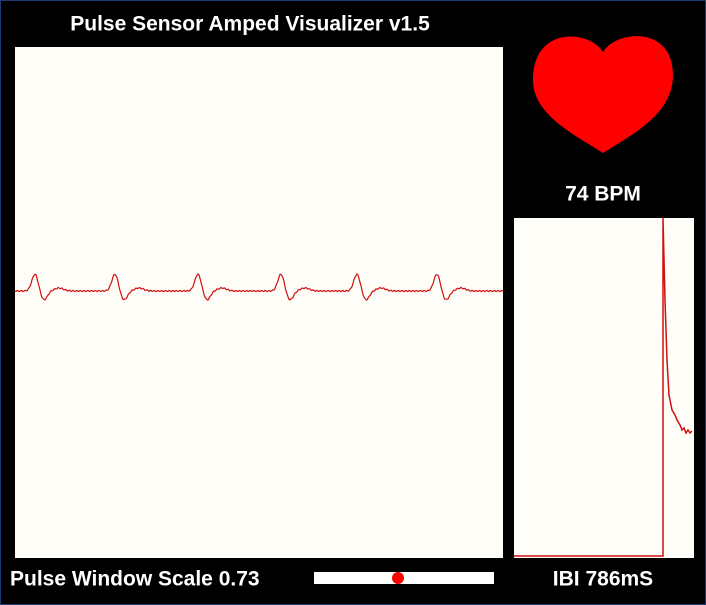 The height and width of the screenshot is (605, 706). I want to click on scale-slider-handle, so click(398, 578).